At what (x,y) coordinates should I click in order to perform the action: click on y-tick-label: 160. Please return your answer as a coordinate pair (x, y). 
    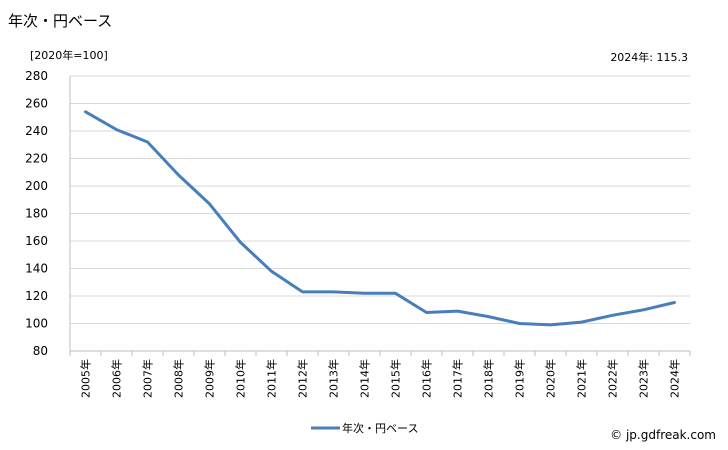
    Looking at the image, I should click on (36, 241).